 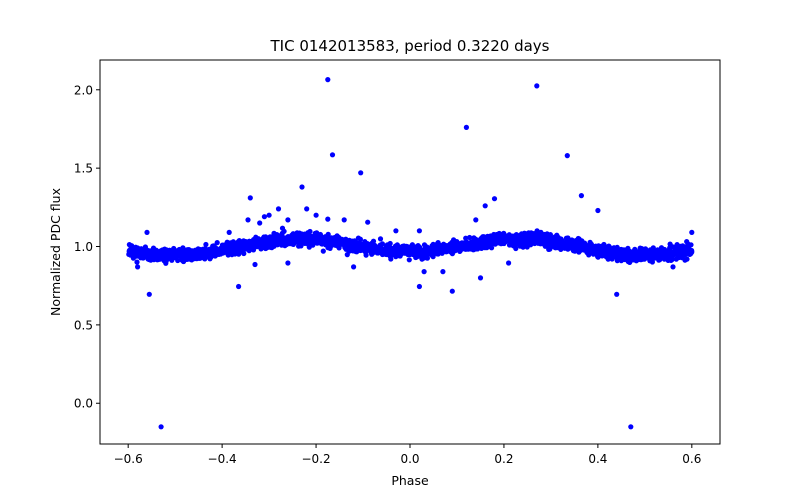 I want to click on y-tick-label: 0.0, so click(x=83, y=404).